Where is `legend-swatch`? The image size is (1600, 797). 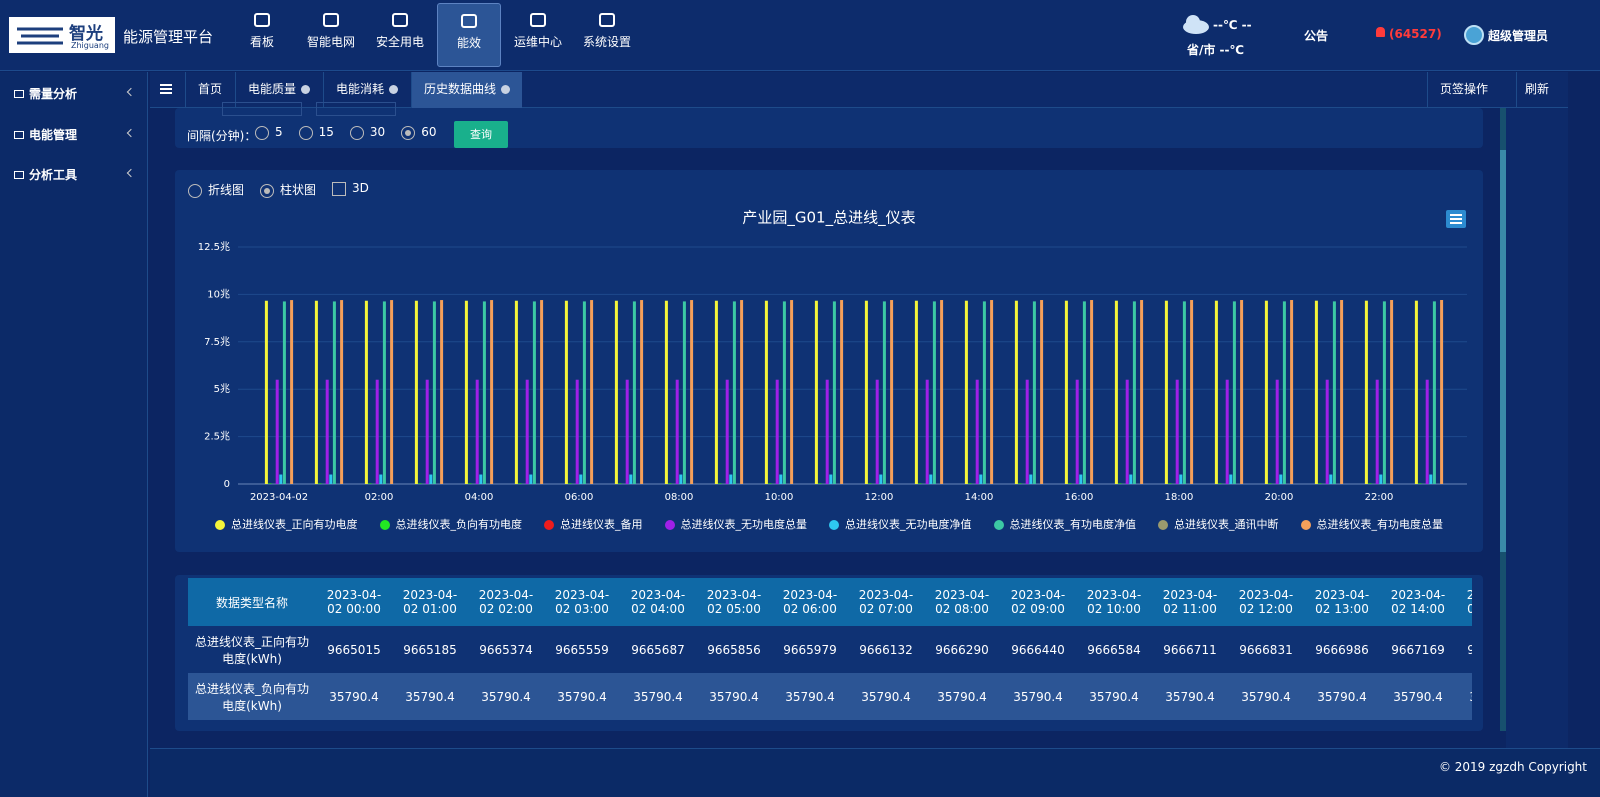 legend-swatch is located at coordinates (999, 525).